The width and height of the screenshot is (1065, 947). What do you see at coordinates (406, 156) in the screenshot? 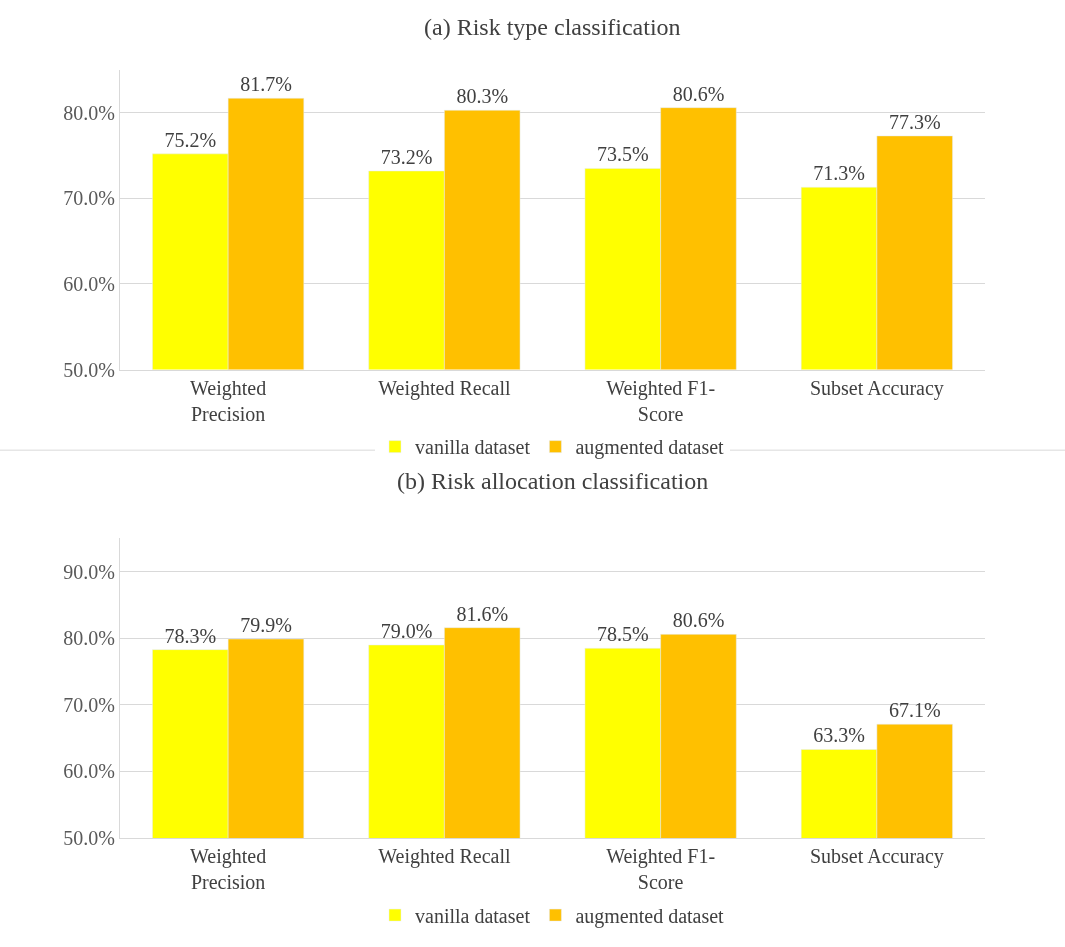
I see `data-label: 73.2%` at bounding box center [406, 156].